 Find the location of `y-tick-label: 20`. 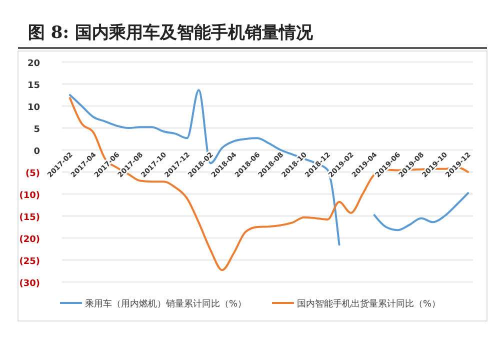

y-tick-label: 20 is located at coordinates (33, 64).